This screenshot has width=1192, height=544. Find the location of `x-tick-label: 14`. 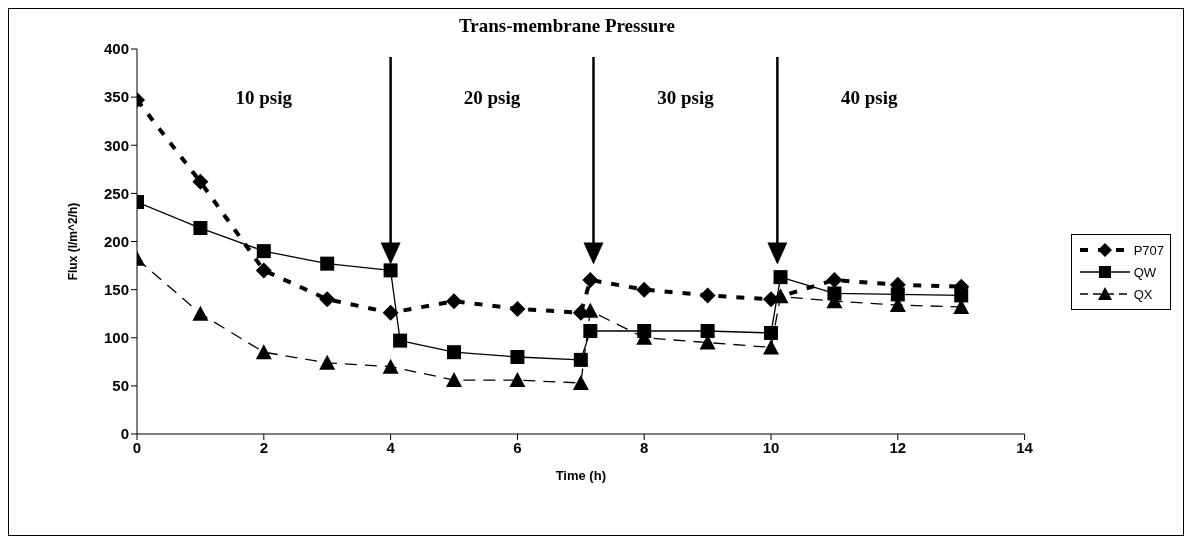

x-tick-label: 14 is located at coordinates (1025, 447).